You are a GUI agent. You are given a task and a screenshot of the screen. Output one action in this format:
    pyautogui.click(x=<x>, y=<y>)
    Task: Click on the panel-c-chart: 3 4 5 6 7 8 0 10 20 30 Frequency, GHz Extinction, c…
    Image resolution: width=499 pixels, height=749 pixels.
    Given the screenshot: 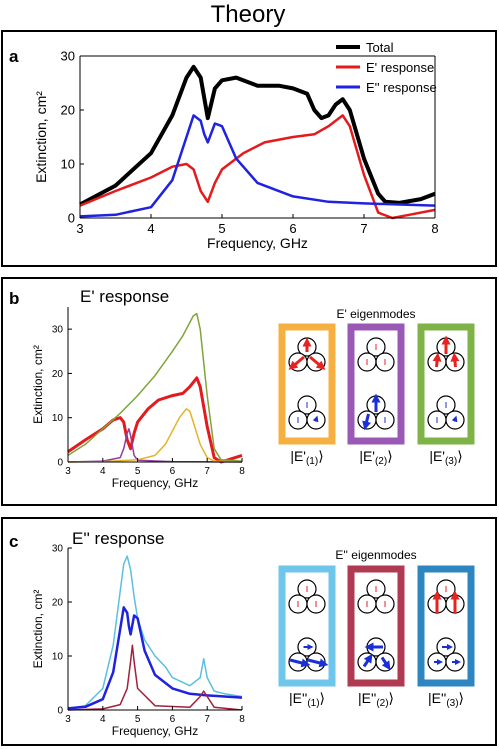 What is the action you would take?
    pyautogui.click(x=138, y=641)
    